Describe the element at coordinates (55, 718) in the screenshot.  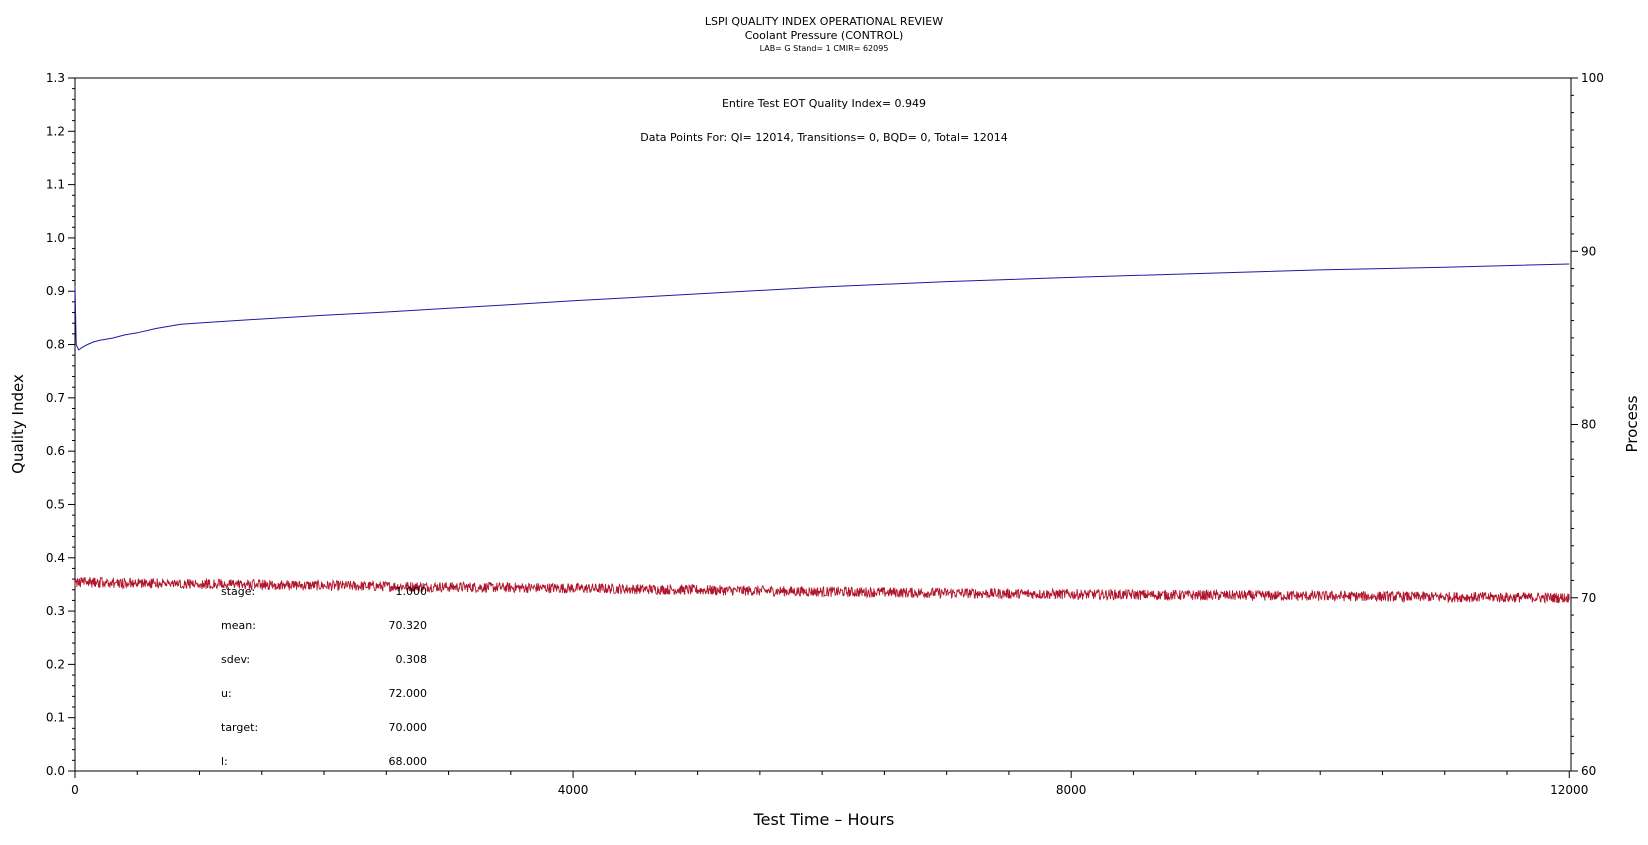
I see `y-tick-label: 0.1` at that location.